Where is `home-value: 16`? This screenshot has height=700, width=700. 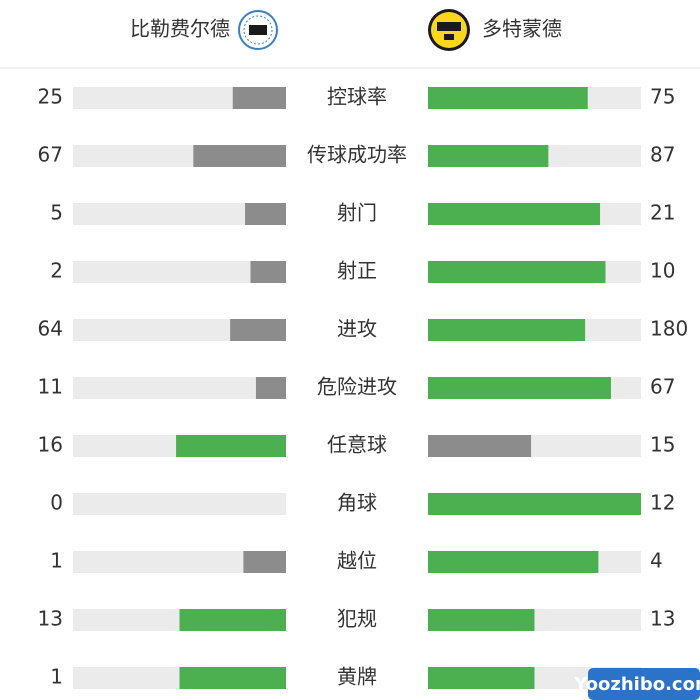 home-value: 16 is located at coordinates (50, 445).